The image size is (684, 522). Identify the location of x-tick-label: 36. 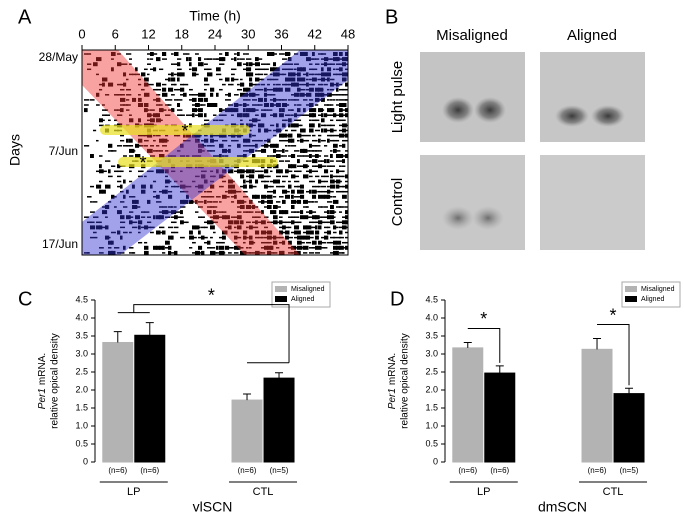
(281, 33).